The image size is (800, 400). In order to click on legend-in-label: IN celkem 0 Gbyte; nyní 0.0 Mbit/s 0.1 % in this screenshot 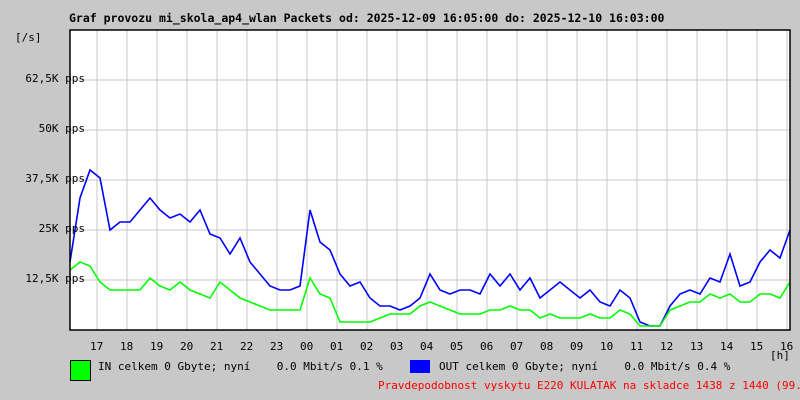, I will do `click(240, 366)`.